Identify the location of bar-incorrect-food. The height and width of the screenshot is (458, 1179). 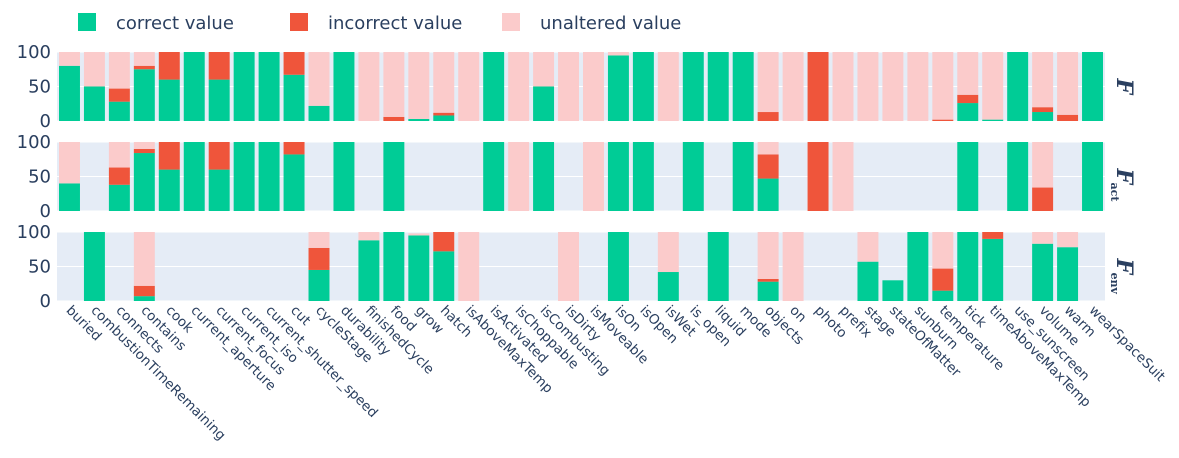
(394, 118).